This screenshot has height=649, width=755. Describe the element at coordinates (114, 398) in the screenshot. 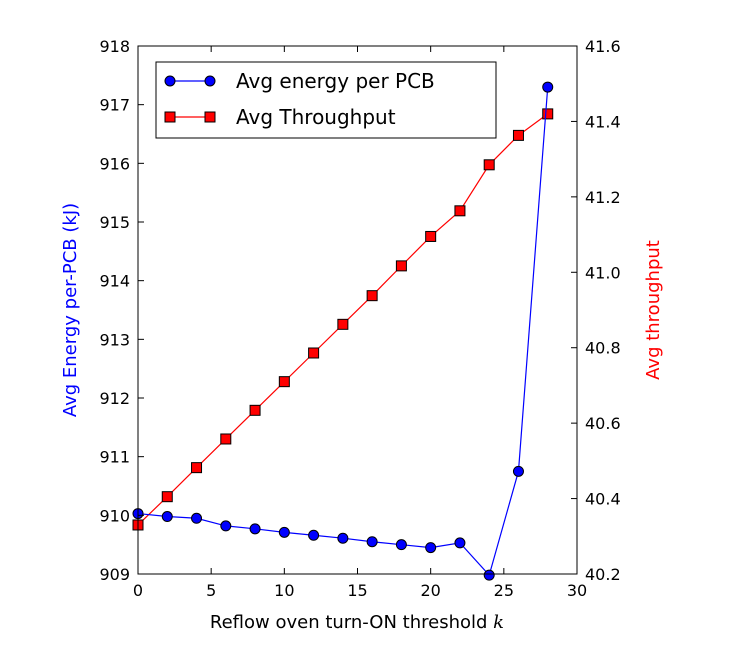

I see `y-left-tick-label: 912` at that location.